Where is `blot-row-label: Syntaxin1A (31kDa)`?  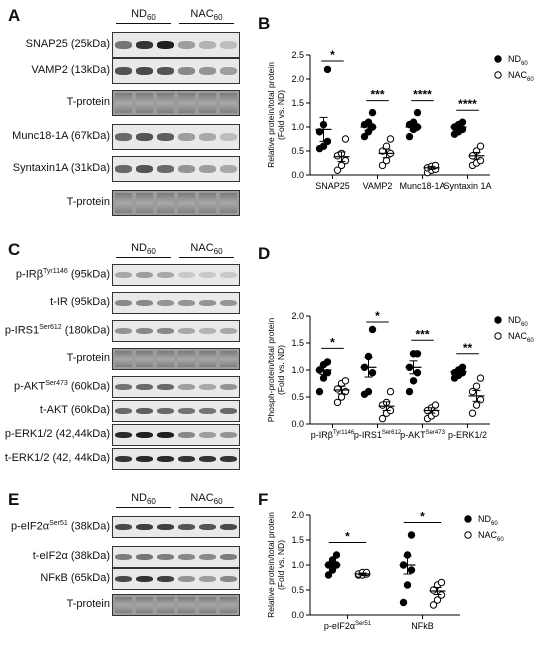
blot-row-label: Syntaxin1A (31kDa) is located at coordinates (61, 168).